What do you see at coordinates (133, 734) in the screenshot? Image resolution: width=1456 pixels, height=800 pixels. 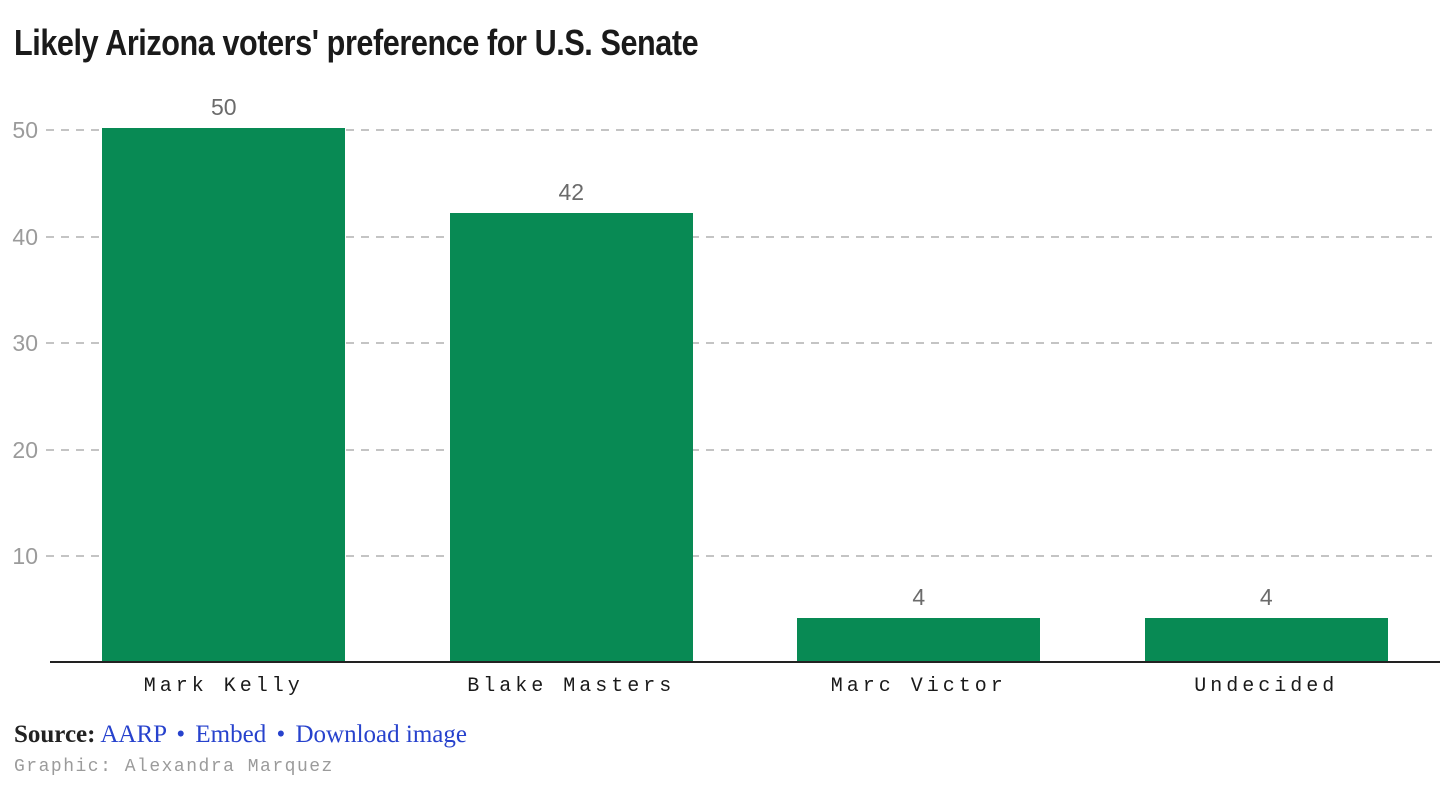 I see `source-link-aarp: AARP` at bounding box center [133, 734].